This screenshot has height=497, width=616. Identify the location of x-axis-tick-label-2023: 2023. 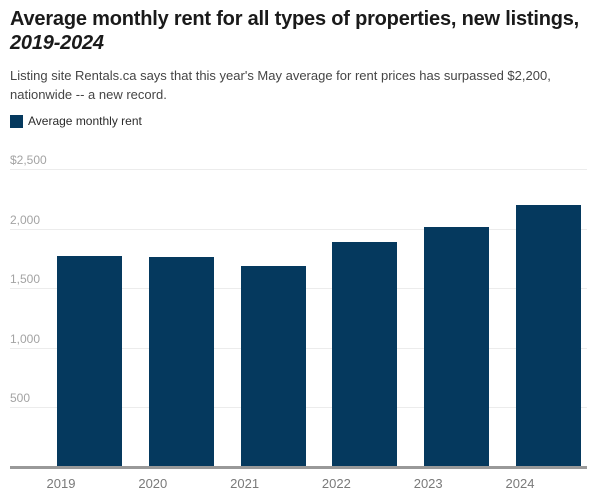
(428, 483).